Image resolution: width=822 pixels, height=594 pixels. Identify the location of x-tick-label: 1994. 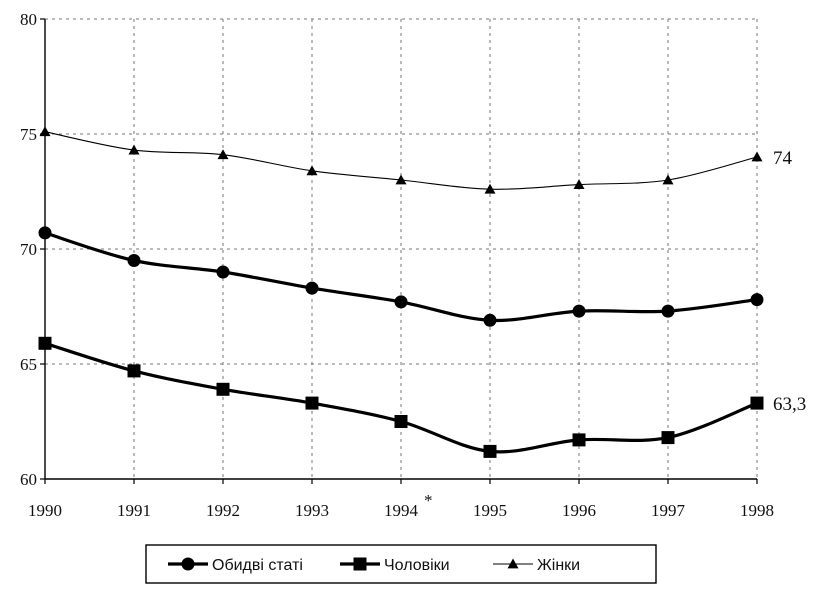
(401, 510).